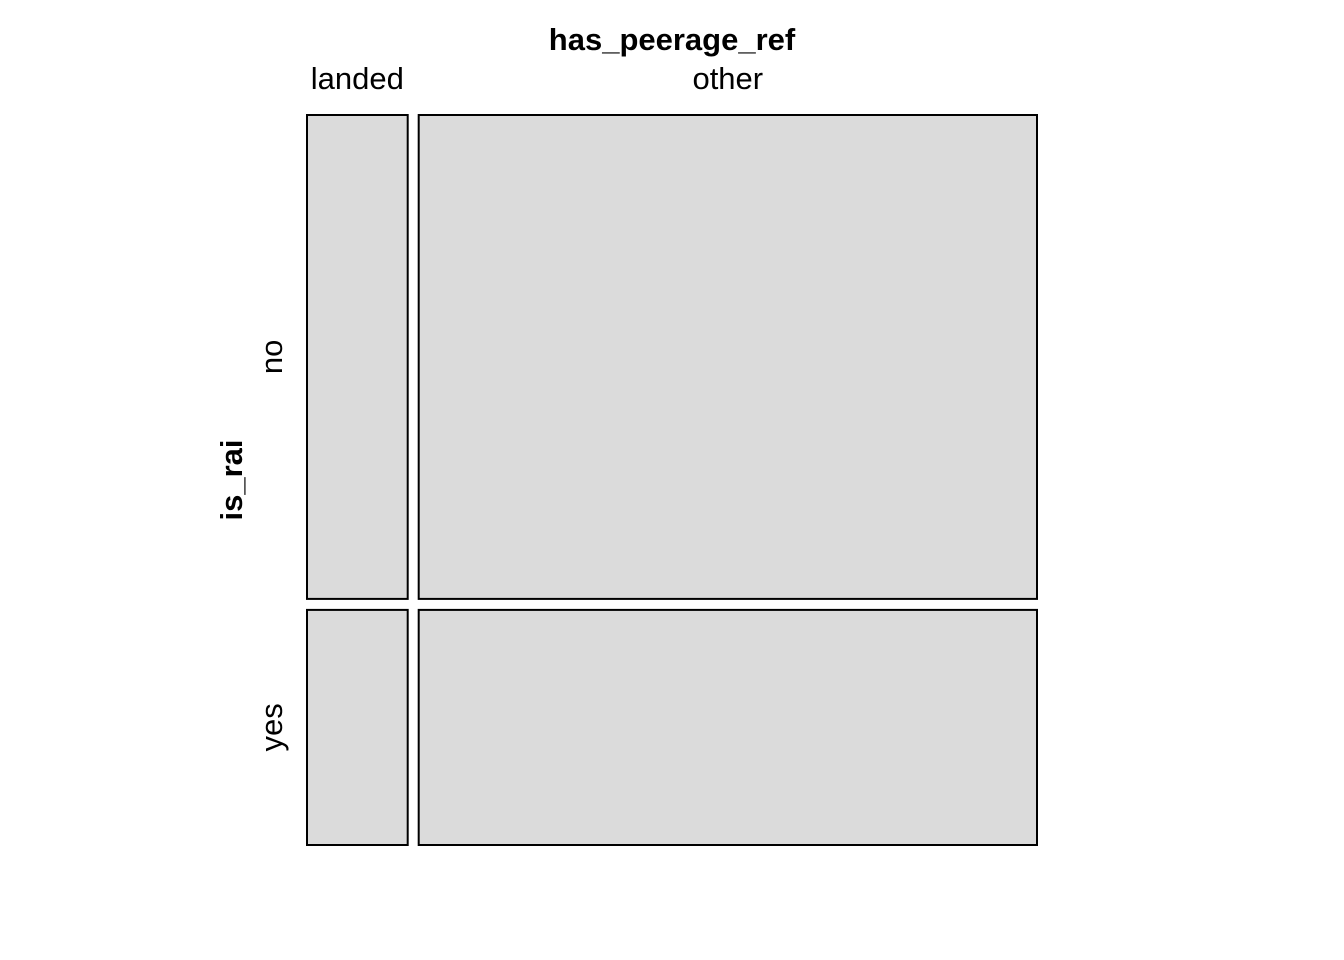 Image resolution: width=1344 pixels, height=960 pixels. I want to click on column-level-labels: landed other, so click(537, 78).